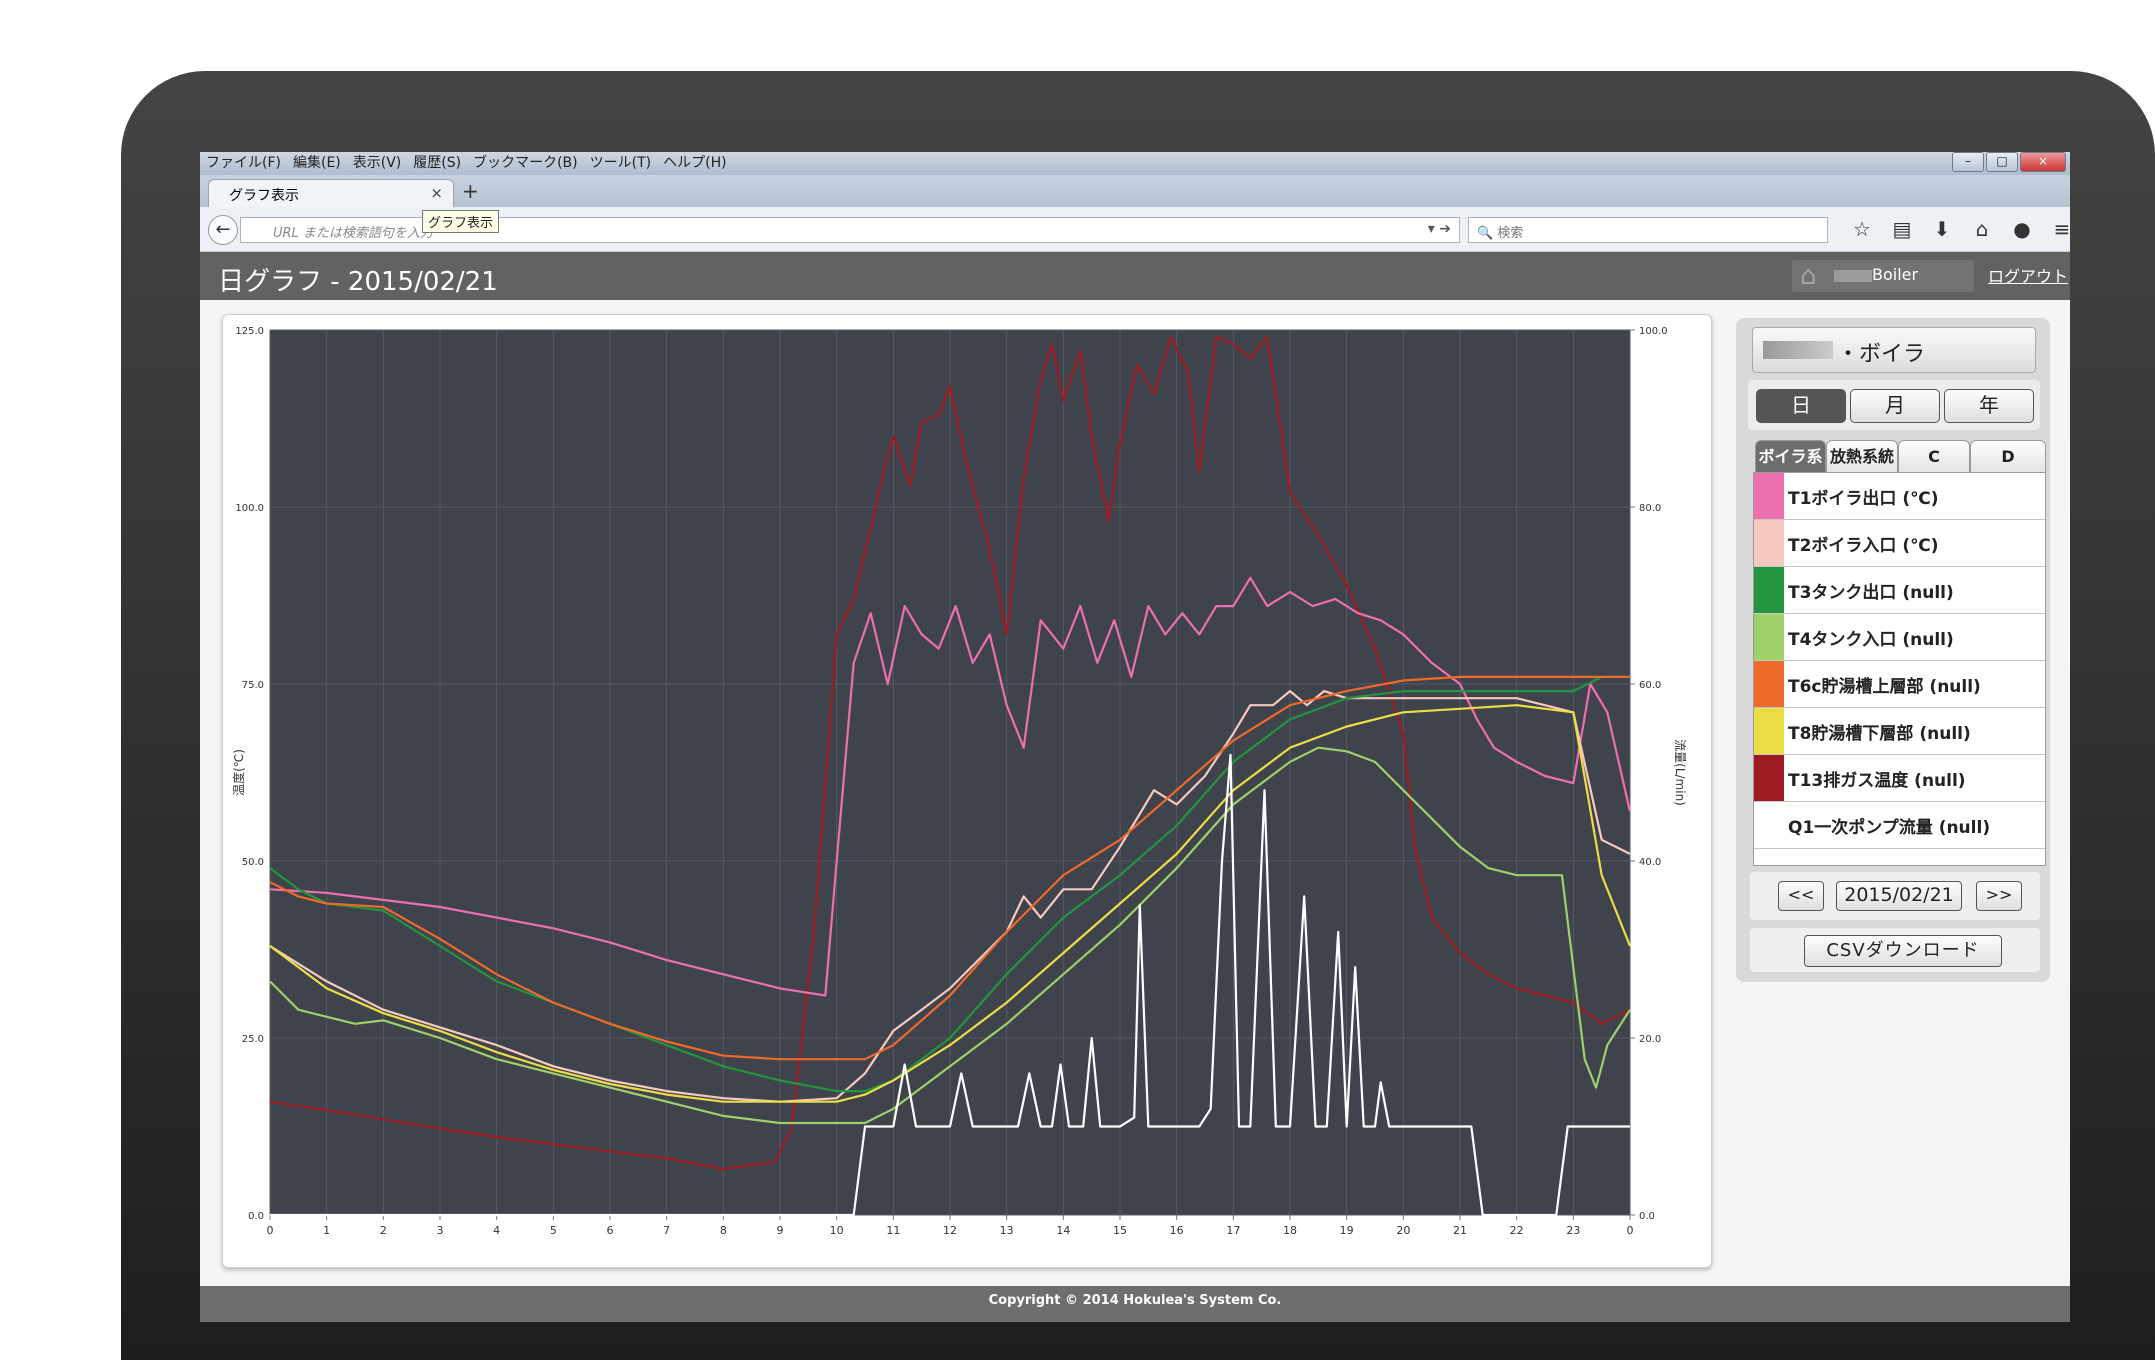 This screenshot has height=1360, width=2155. Describe the element at coordinates (1680, 772) in the screenshot. I see `y2-axis-title: 流量(L/min)` at that location.